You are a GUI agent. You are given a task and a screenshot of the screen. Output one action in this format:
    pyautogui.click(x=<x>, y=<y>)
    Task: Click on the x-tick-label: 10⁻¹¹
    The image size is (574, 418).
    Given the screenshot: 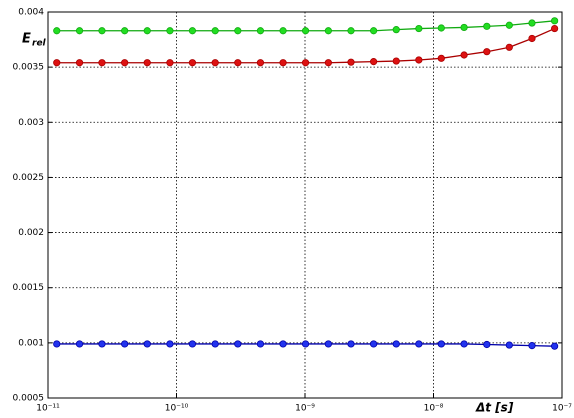 What is the action you would take?
    pyautogui.click(x=48, y=409)
    